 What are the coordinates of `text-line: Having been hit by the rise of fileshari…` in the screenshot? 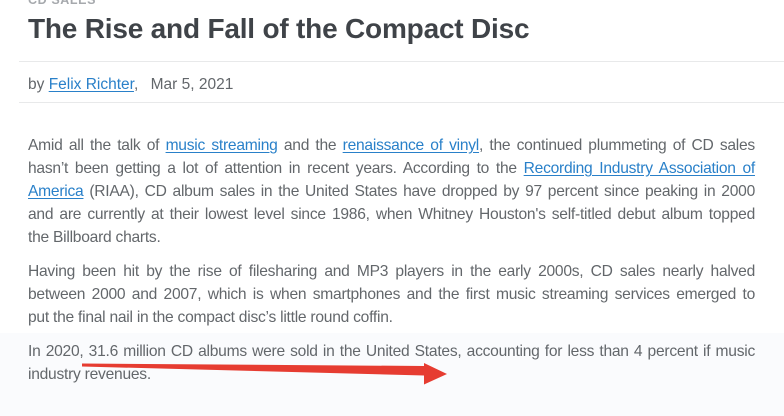 It's located at (391, 271).